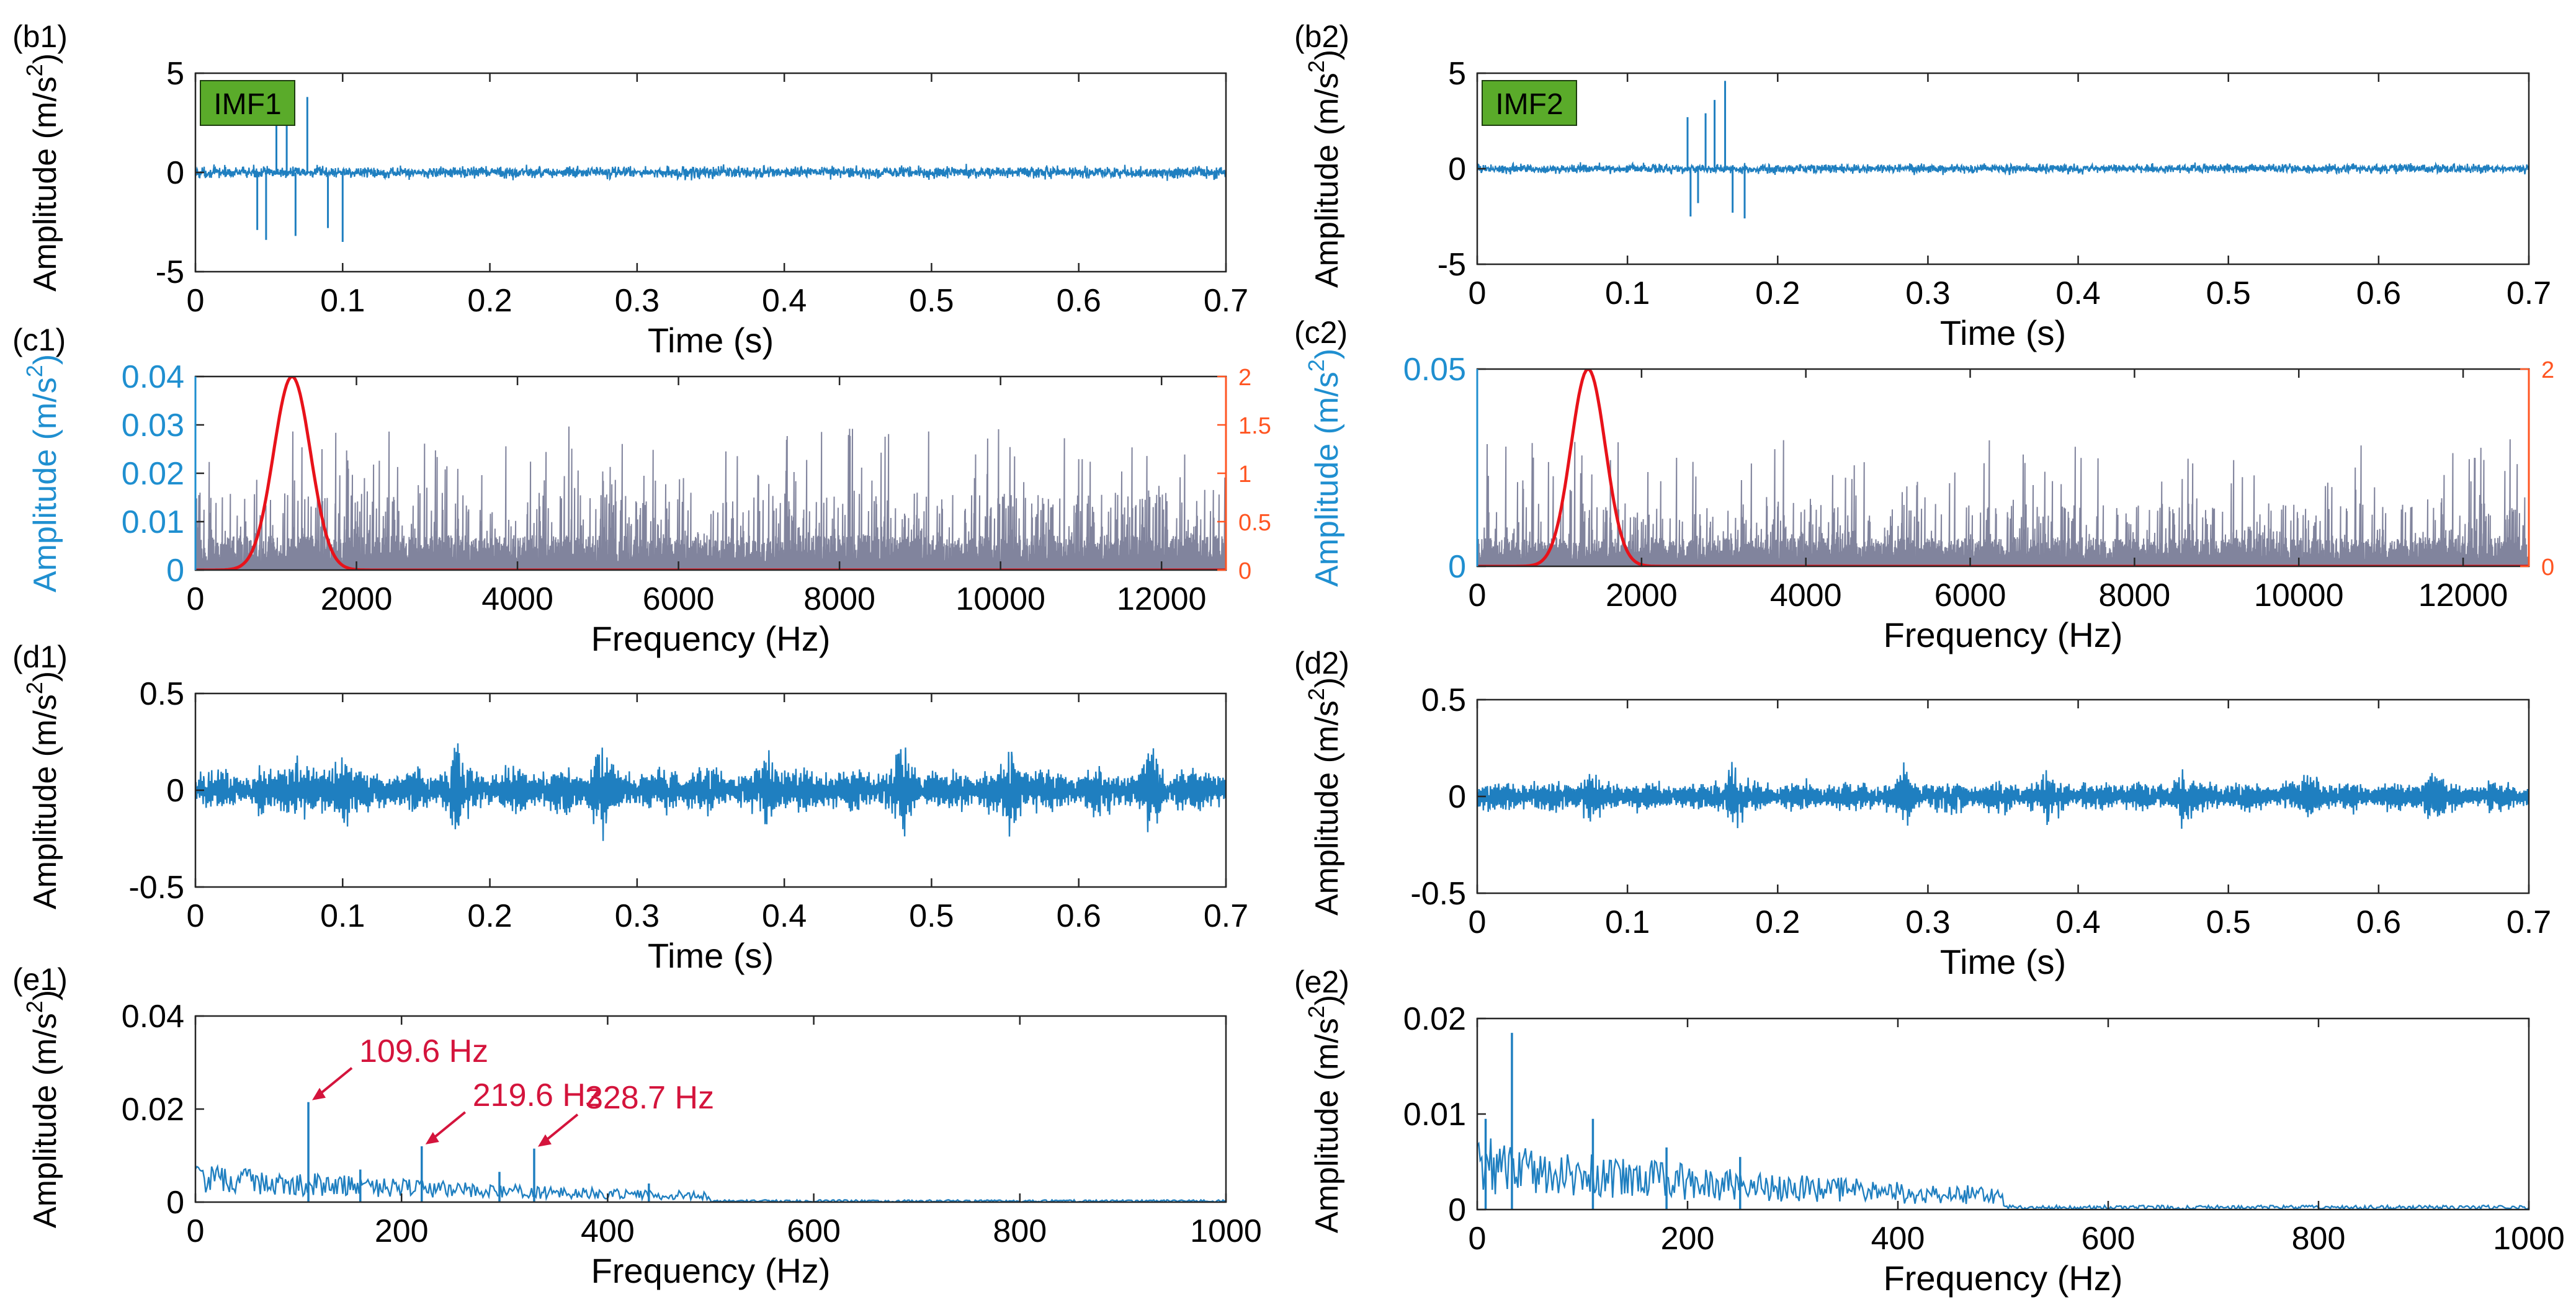 The height and width of the screenshot is (1315, 2576). I want to click on axes-box, so click(2003, 1114).